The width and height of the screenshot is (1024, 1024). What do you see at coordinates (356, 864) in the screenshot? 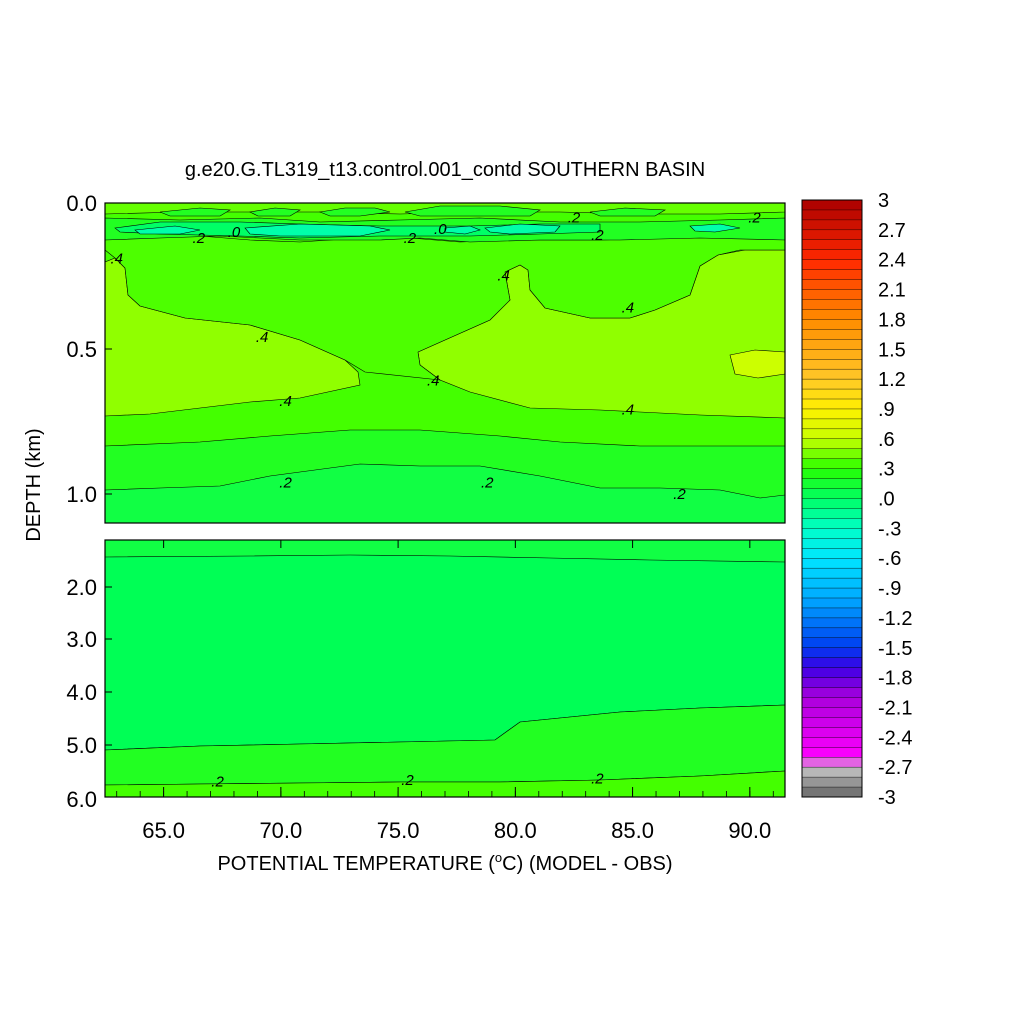
I see `x-axis-label-part: POTENTIAL TEMPERATURE (` at bounding box center [356, 864].